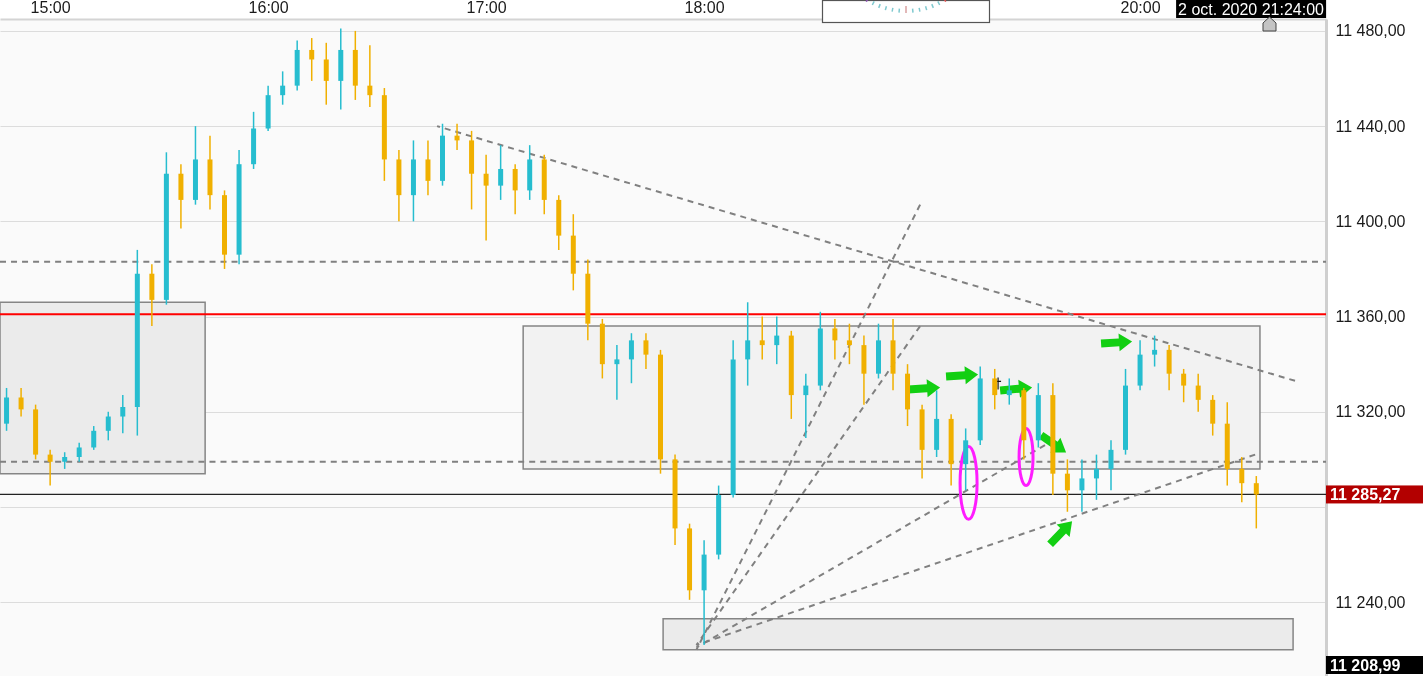  Describe the element at coordinates (1365, 665) in the screenshot. I see `text: 11 208,99` at that location.